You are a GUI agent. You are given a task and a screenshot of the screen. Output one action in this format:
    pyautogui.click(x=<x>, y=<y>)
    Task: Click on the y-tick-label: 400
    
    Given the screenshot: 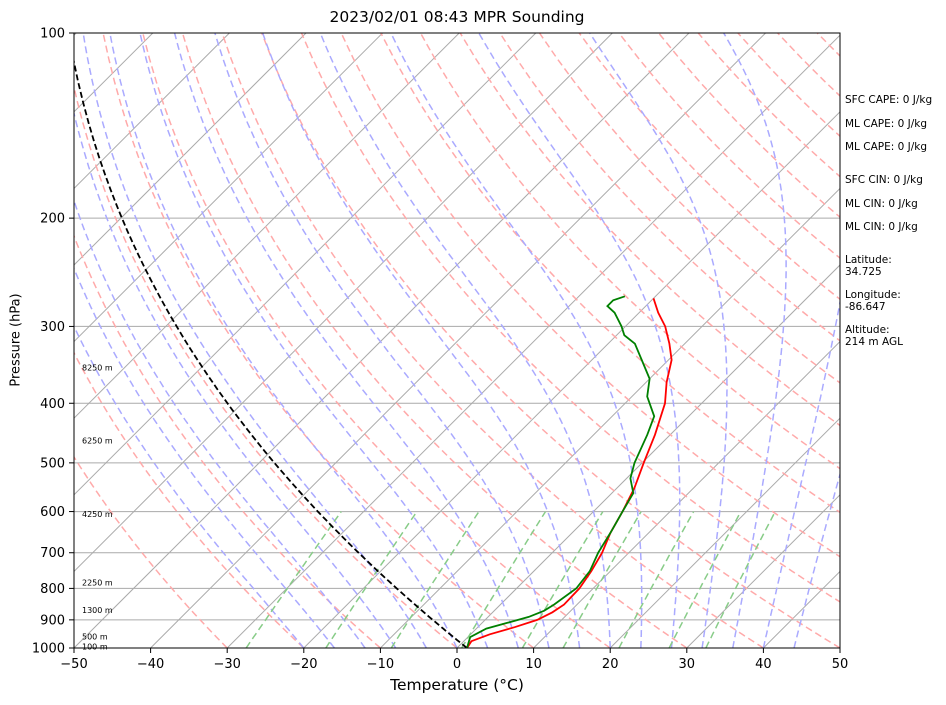 What is the action you would take?
    pyautogui.click(x=52, y=404)
    